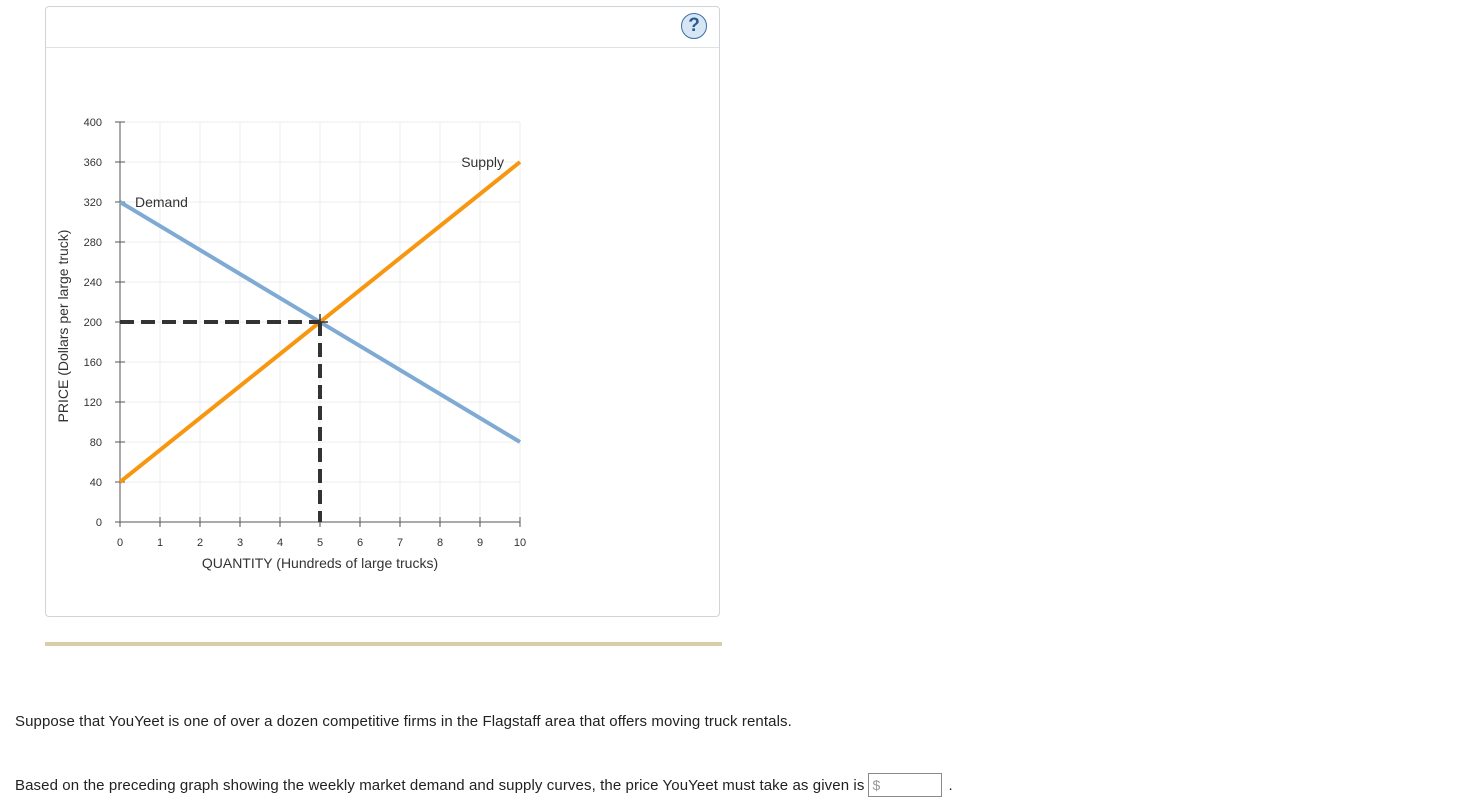 This screenshot has height=812, width=1457. Describe the element at coordinates (240, 543) in the screenshot. I see `x-tick-label: 3` at that location.